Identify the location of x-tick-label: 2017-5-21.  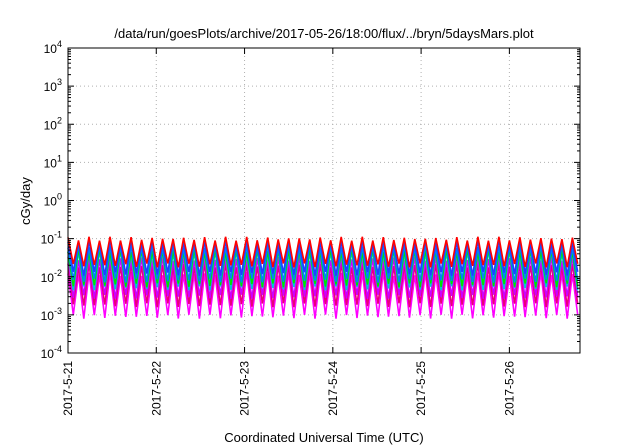
(68, 388).